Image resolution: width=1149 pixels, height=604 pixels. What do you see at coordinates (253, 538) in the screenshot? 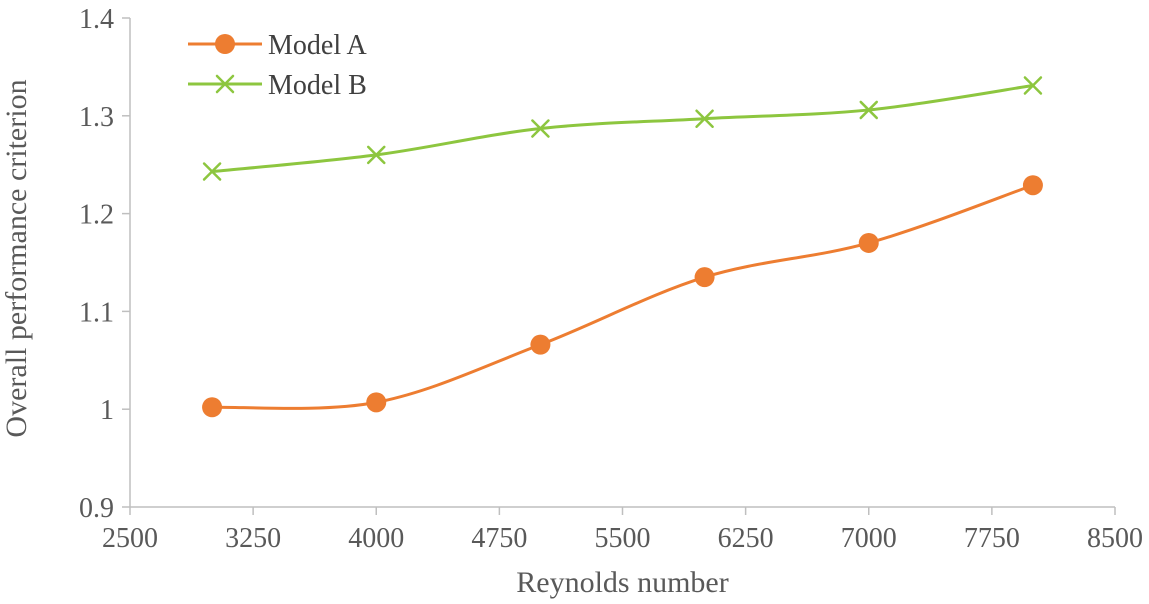
I see `x-tick-label: 3250` at bounding box center [253, 538].